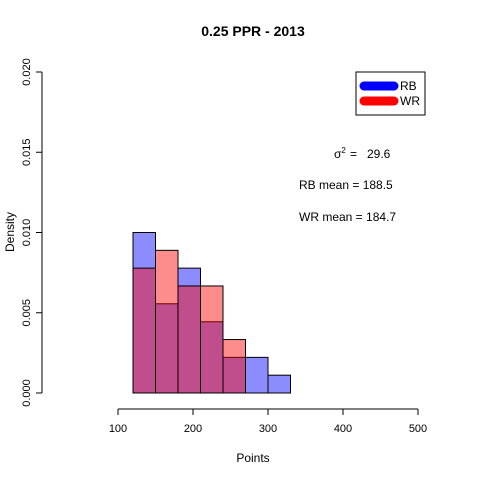 Image resolution: width=480 pixels, height=480 pixels. What do you see at coordinates (343, 150) in the screenshot?
I see `variance-sup: 2` at bounding box center [343, 150].